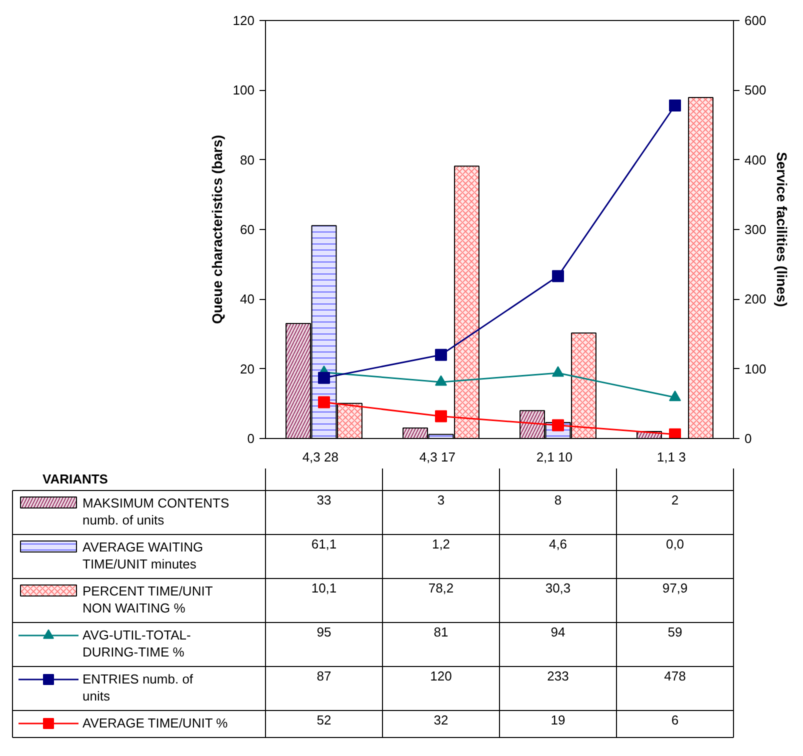  I want to click on data-label: 78,2, so click(441, 588).